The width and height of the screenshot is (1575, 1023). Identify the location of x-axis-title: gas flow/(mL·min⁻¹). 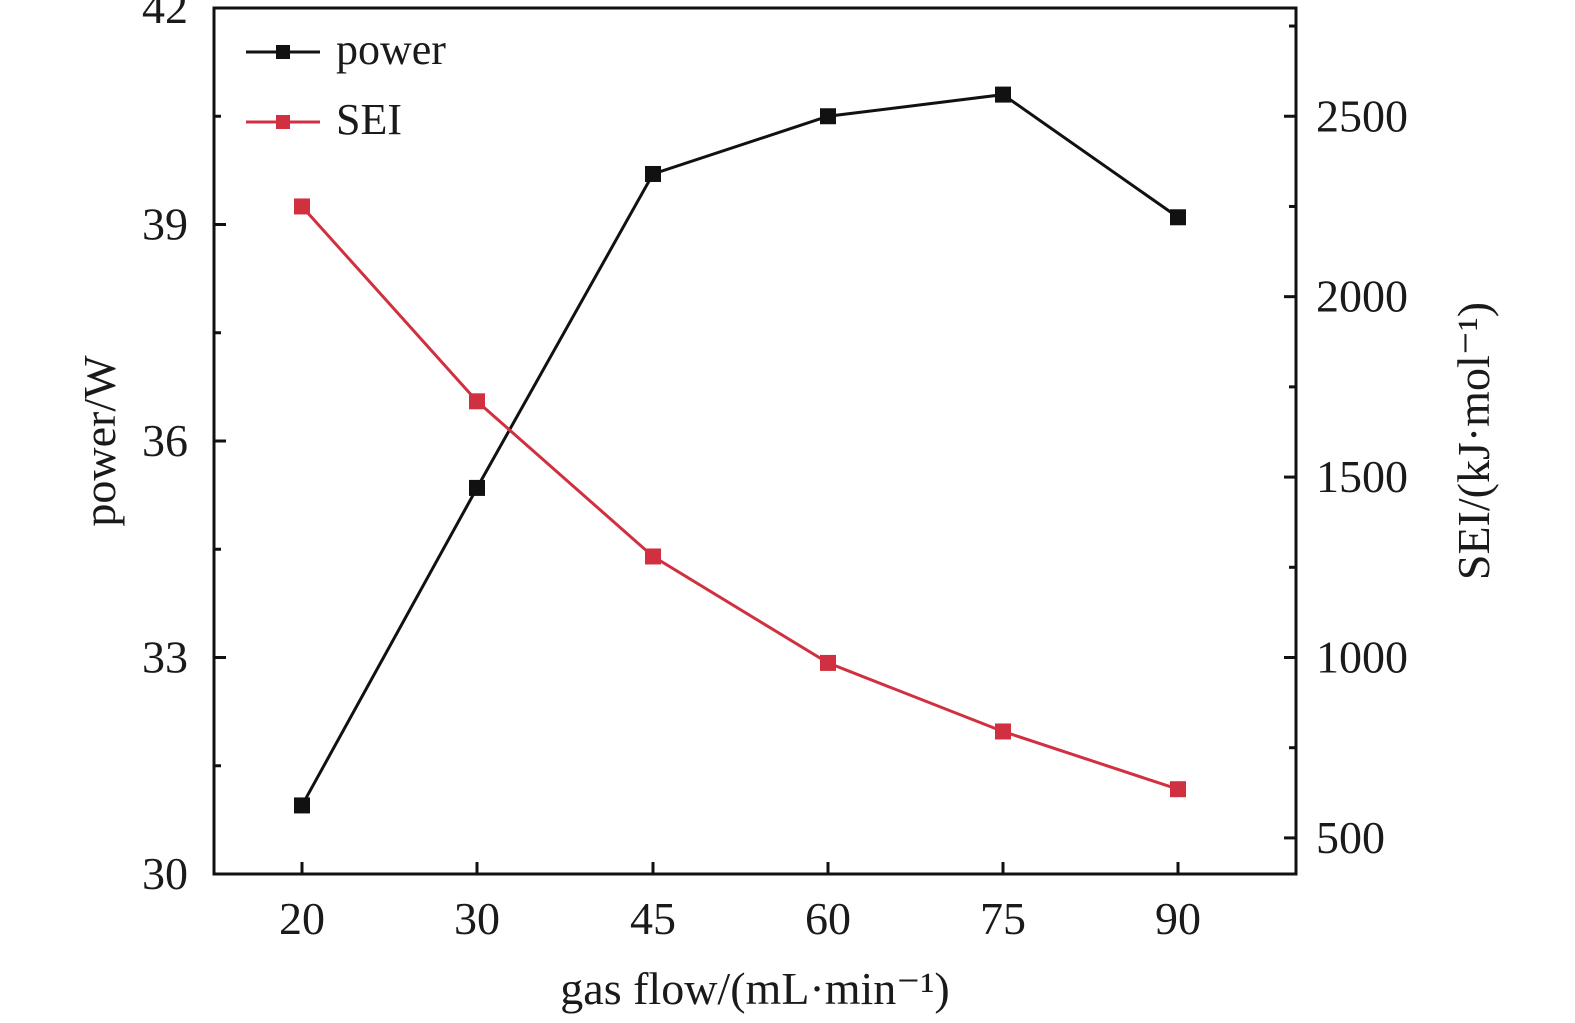
(754, 988).